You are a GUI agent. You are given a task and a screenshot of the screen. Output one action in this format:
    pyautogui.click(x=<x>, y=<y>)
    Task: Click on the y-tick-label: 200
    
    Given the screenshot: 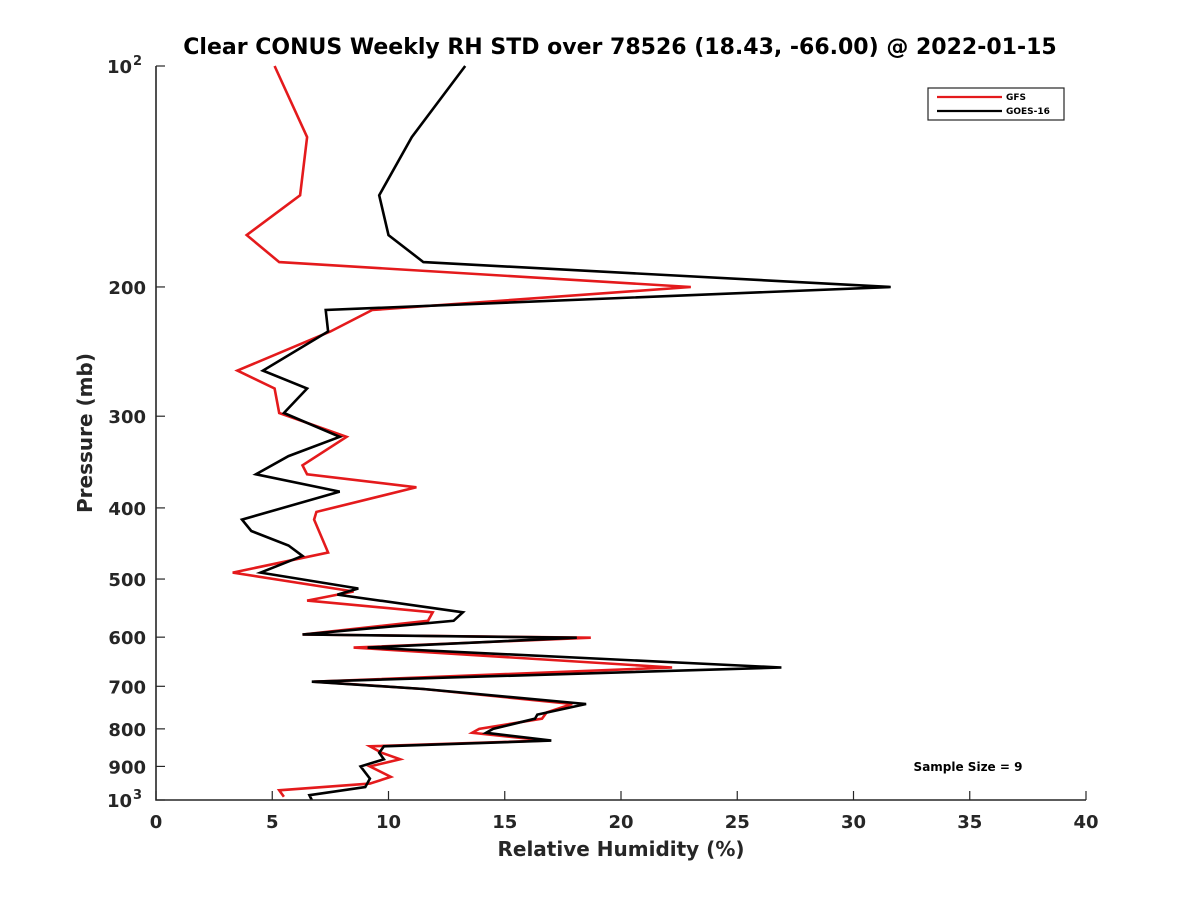 What is the action you would take?
    pyautogui.click(x=127, y=288)
    